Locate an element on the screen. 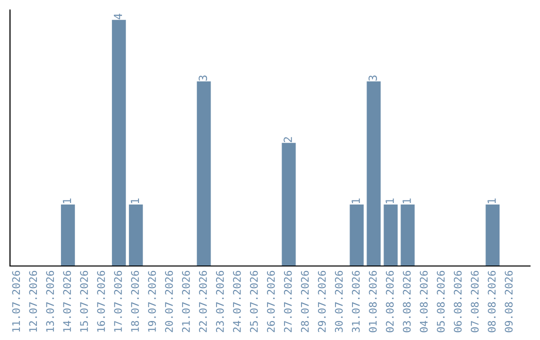  x-tick-label: 29.07.2026 is located at coordinates (322, 301).